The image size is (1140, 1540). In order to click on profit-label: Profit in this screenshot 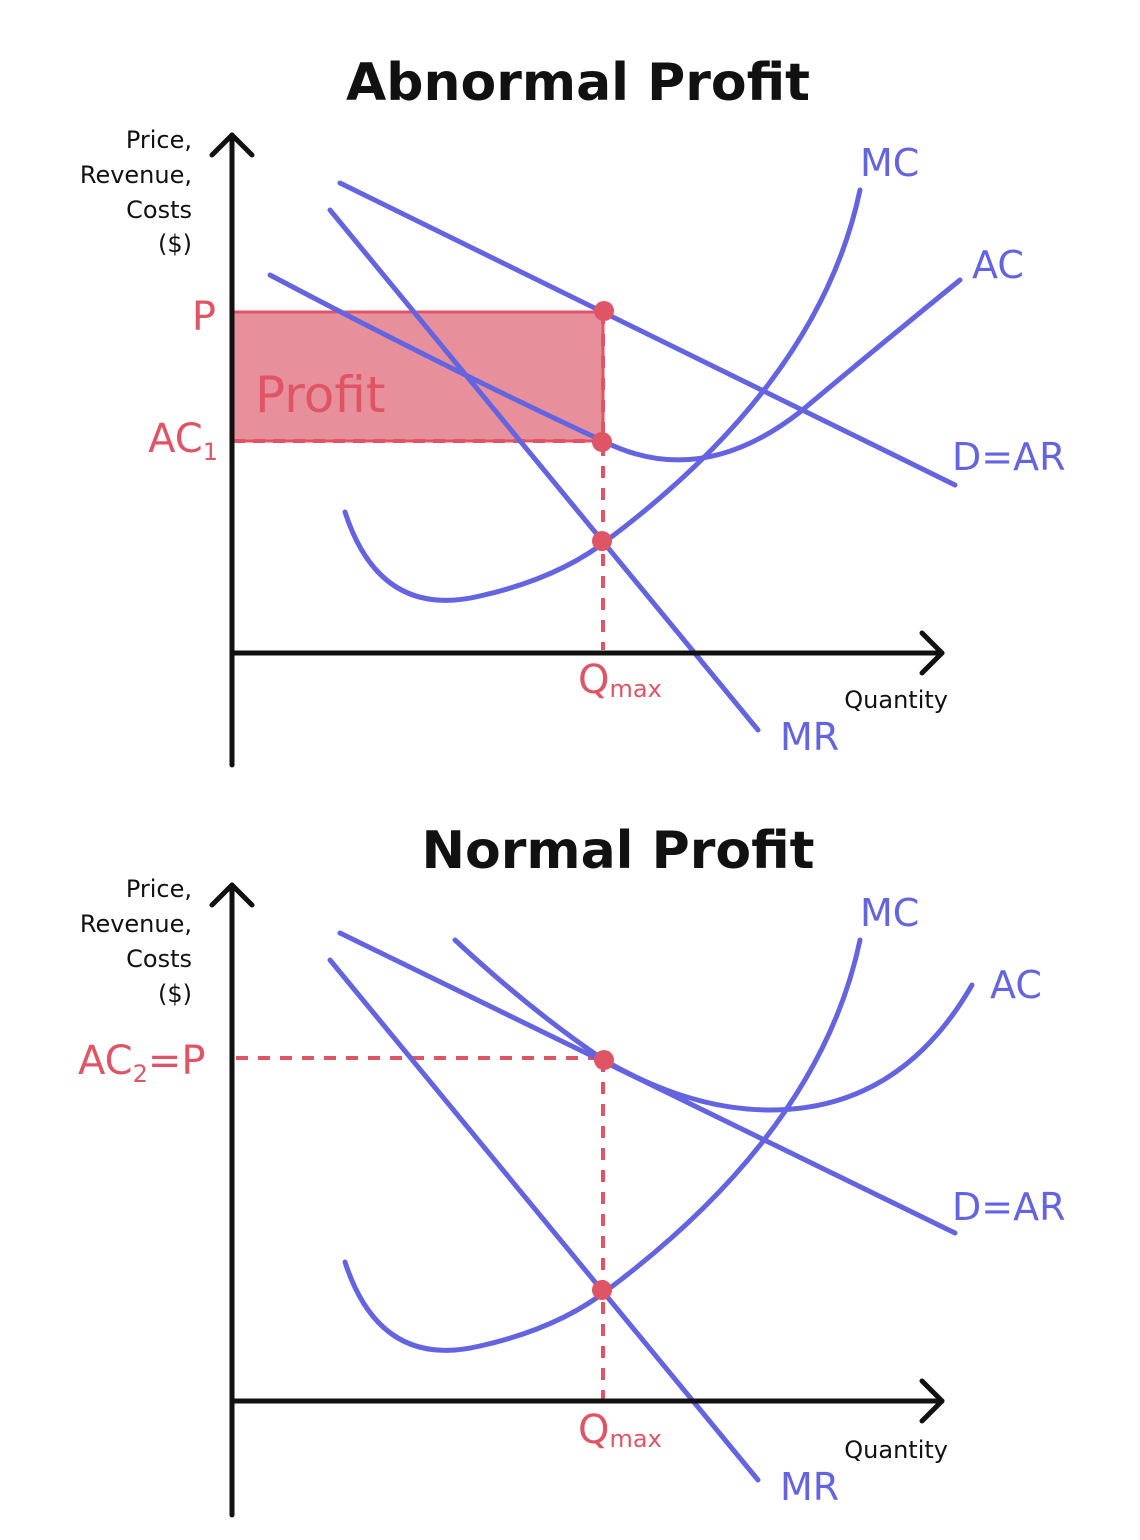, I will do `click(320, 395)`.